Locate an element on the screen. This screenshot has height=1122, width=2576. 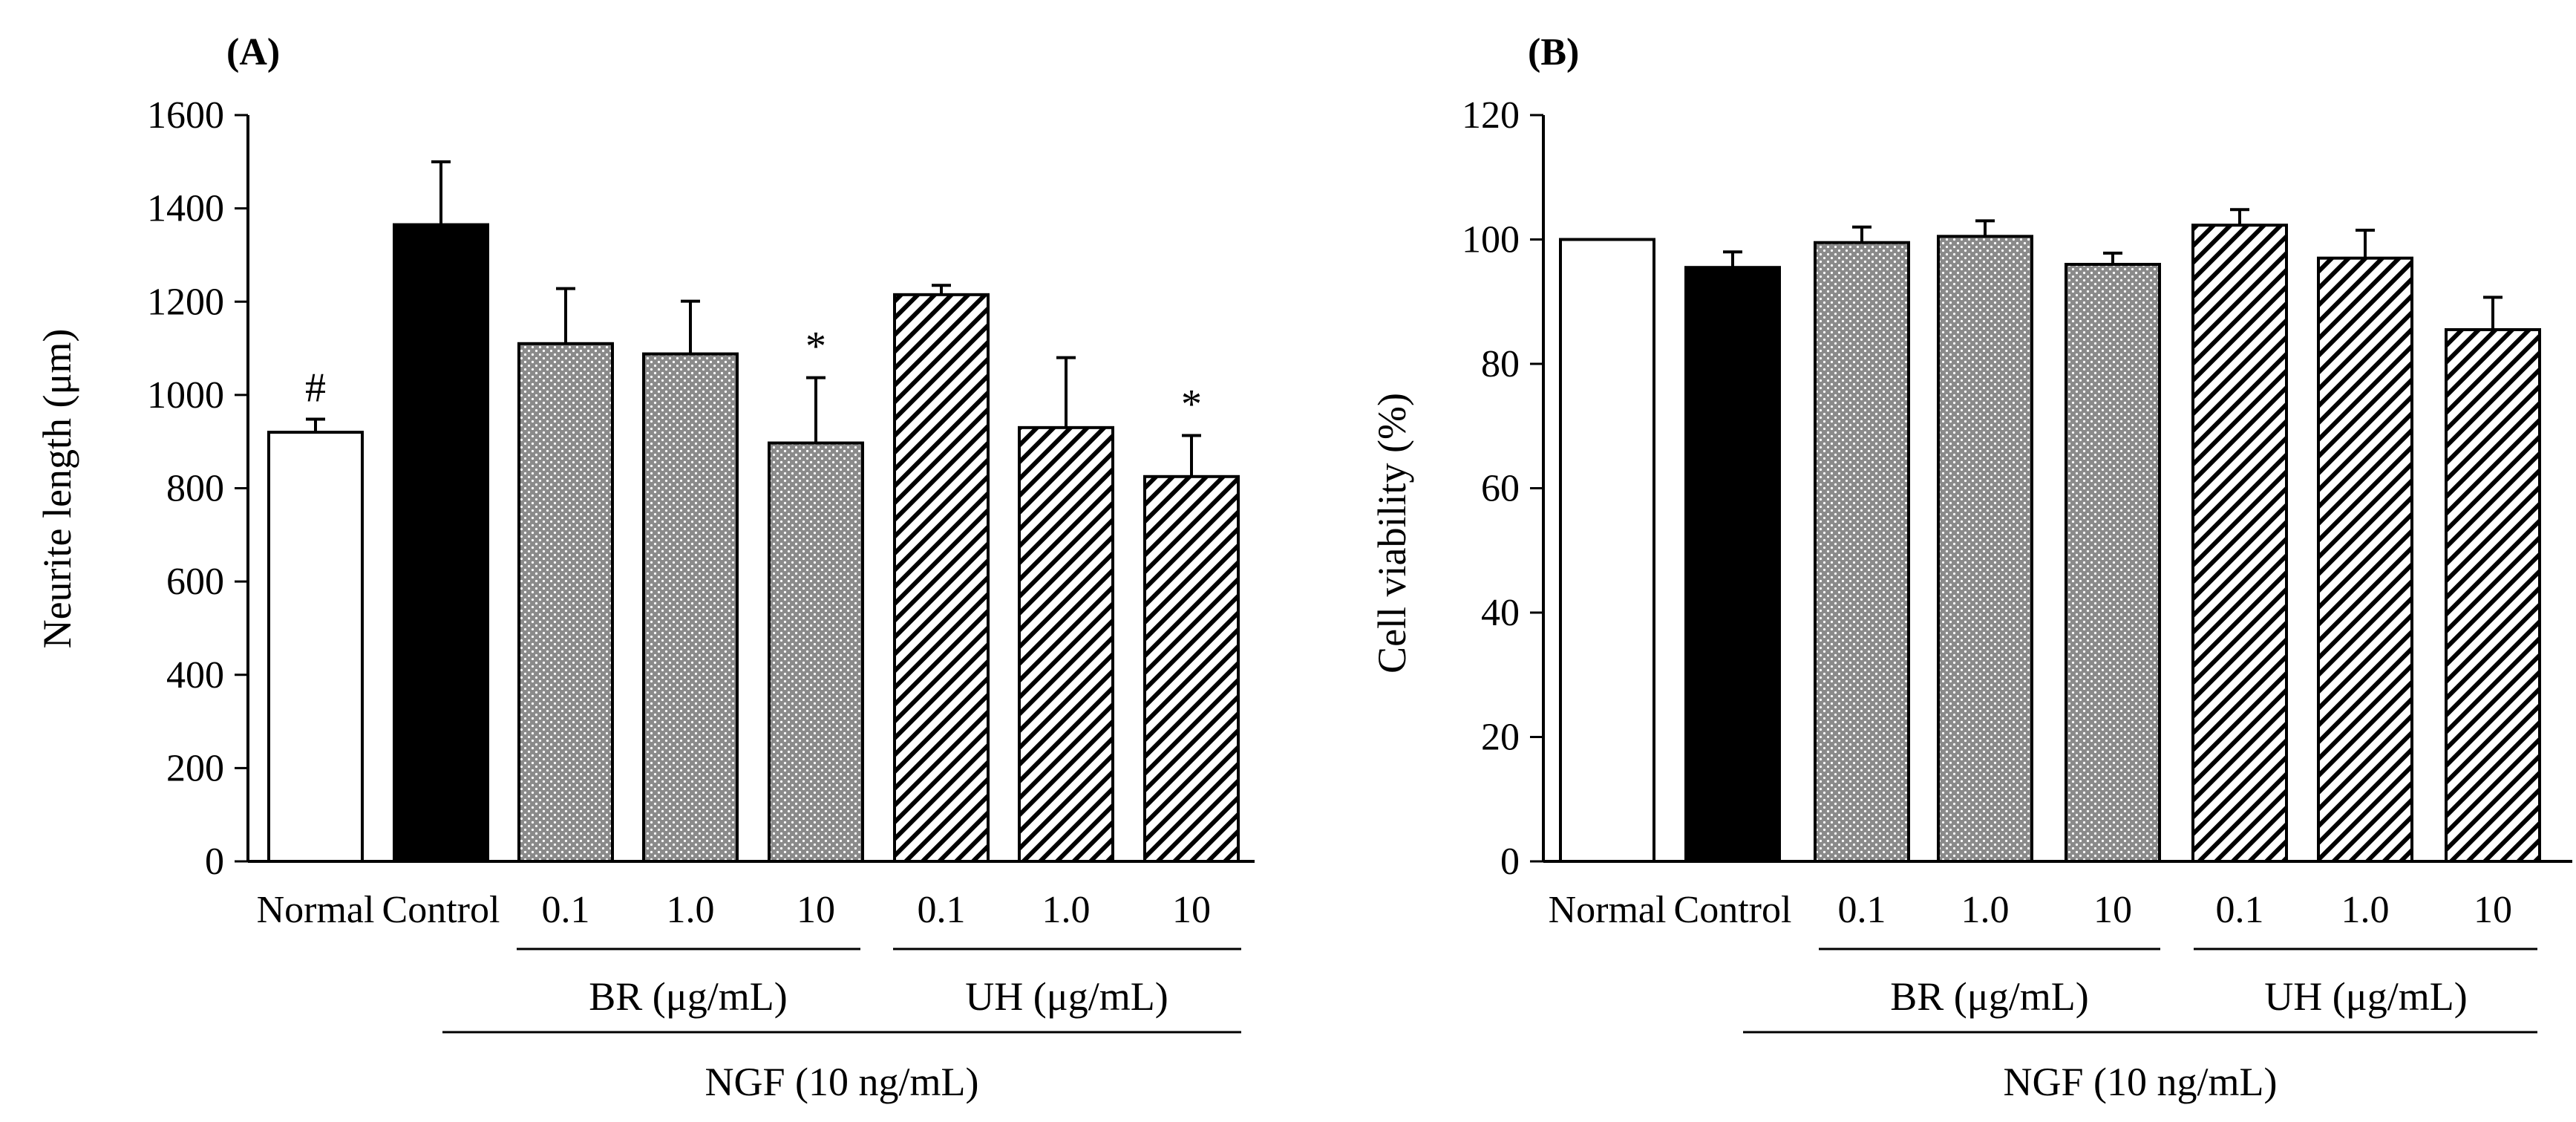
panel-b-uh-label: UH (μg/mL) is located at coordinates (2365, 996).